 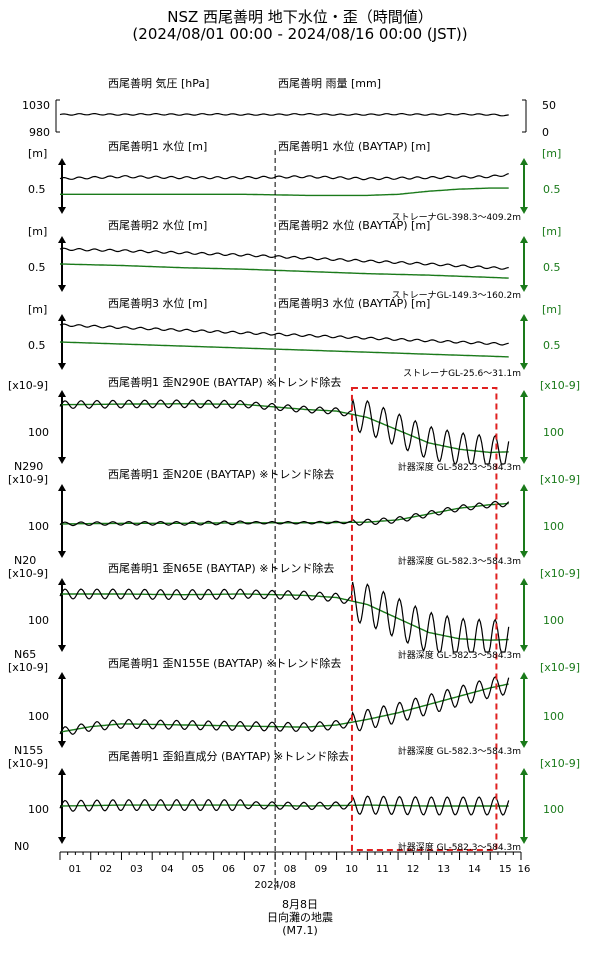 What do you see at coordinates (62, 771) in the screenshot?
I see `y-arrow-left-n0-head-up` at bounding box center [62, 771].